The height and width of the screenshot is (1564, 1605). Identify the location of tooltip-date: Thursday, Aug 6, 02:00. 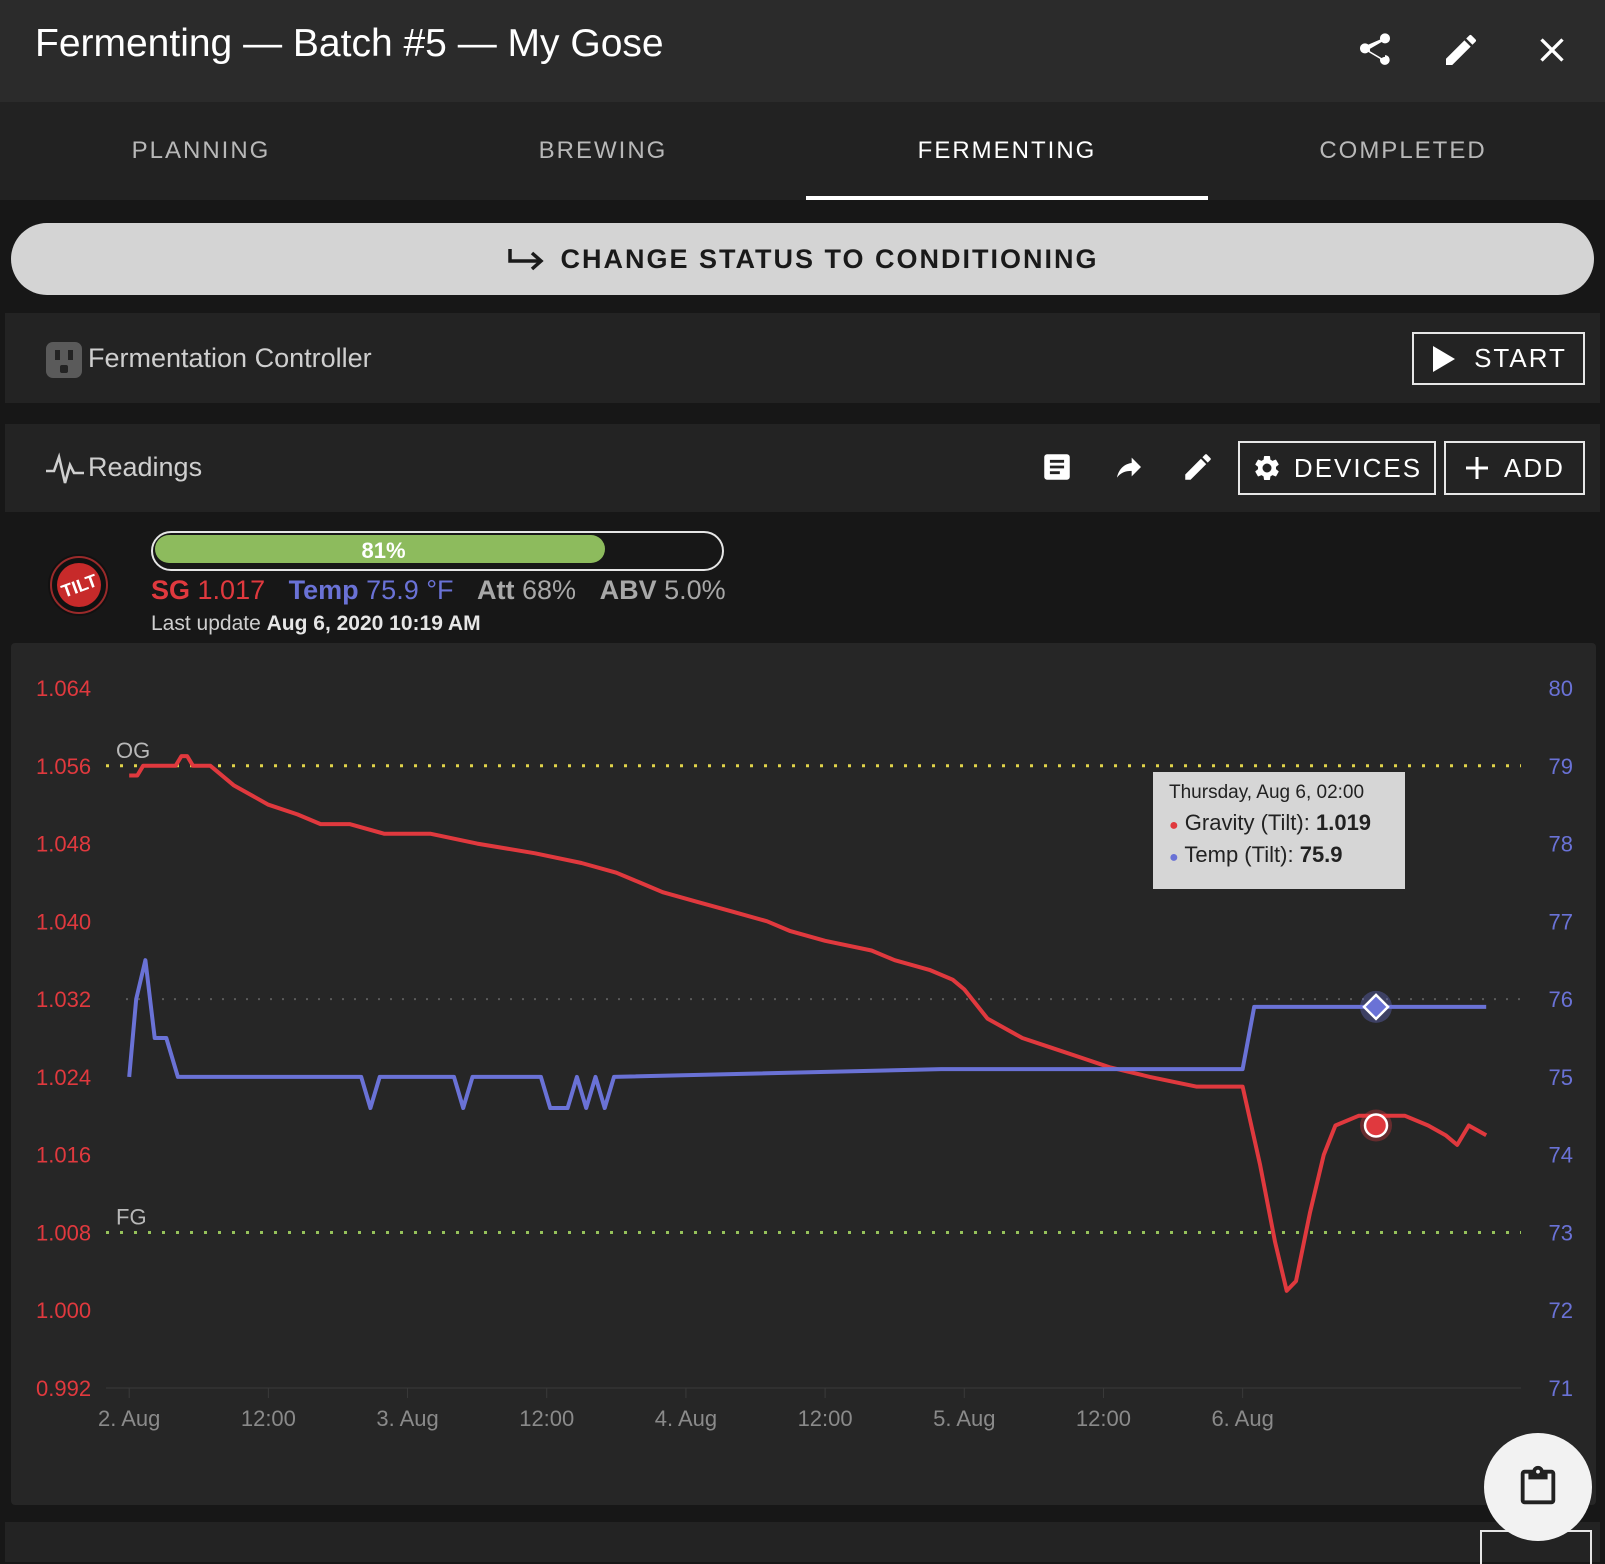
(1267, 792).